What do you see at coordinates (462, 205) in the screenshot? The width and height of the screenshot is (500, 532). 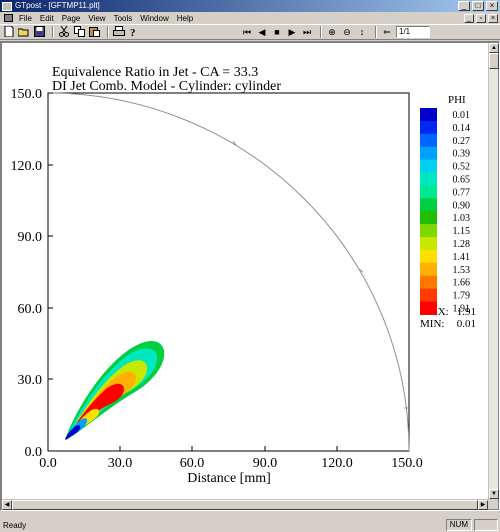 I see `legend-level-label: 0.90` at bounding box center [462, 205].